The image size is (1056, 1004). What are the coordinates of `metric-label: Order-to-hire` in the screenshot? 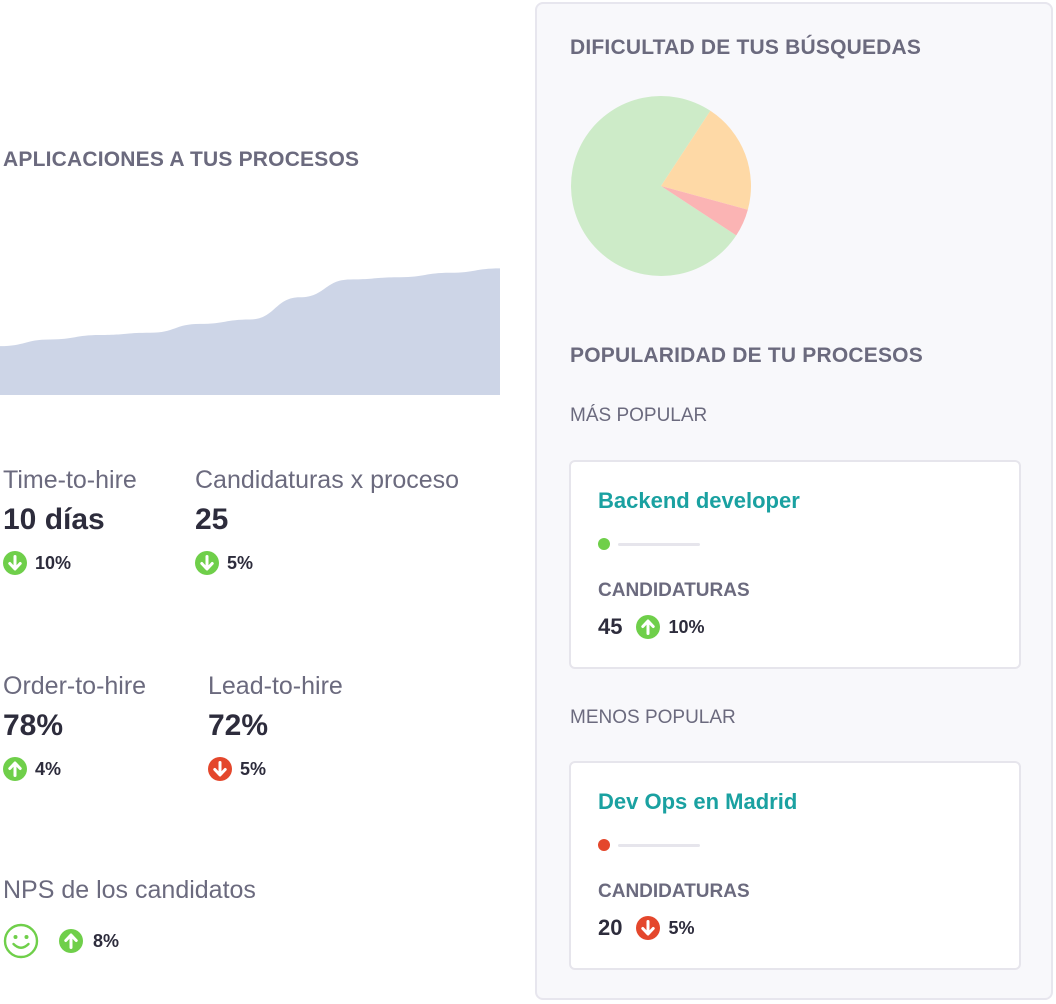 It's located at (75, 686).